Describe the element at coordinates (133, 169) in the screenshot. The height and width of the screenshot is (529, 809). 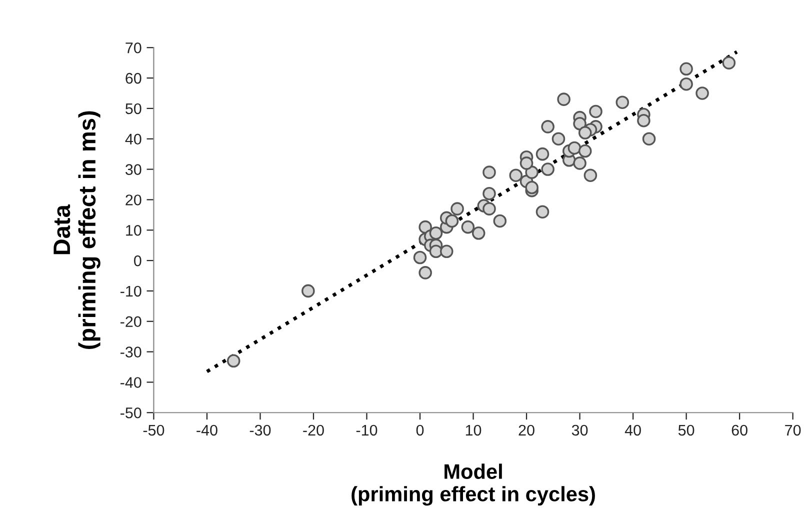
I see `y-tick-label: 30` at that location.